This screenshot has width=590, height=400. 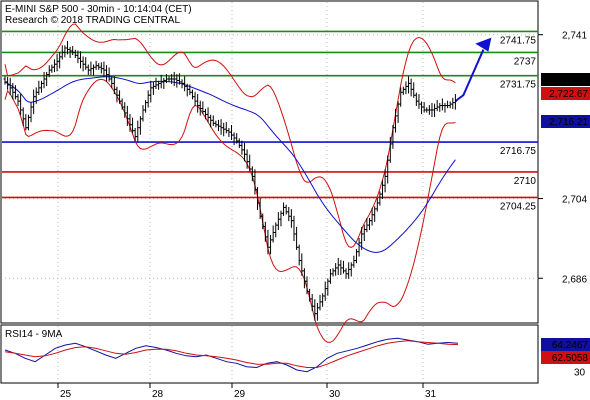 What do you see at coordinates (574, 200) in the screenshot?
I see `y-tick-label: 2,704` at bounding box center [574, 200].